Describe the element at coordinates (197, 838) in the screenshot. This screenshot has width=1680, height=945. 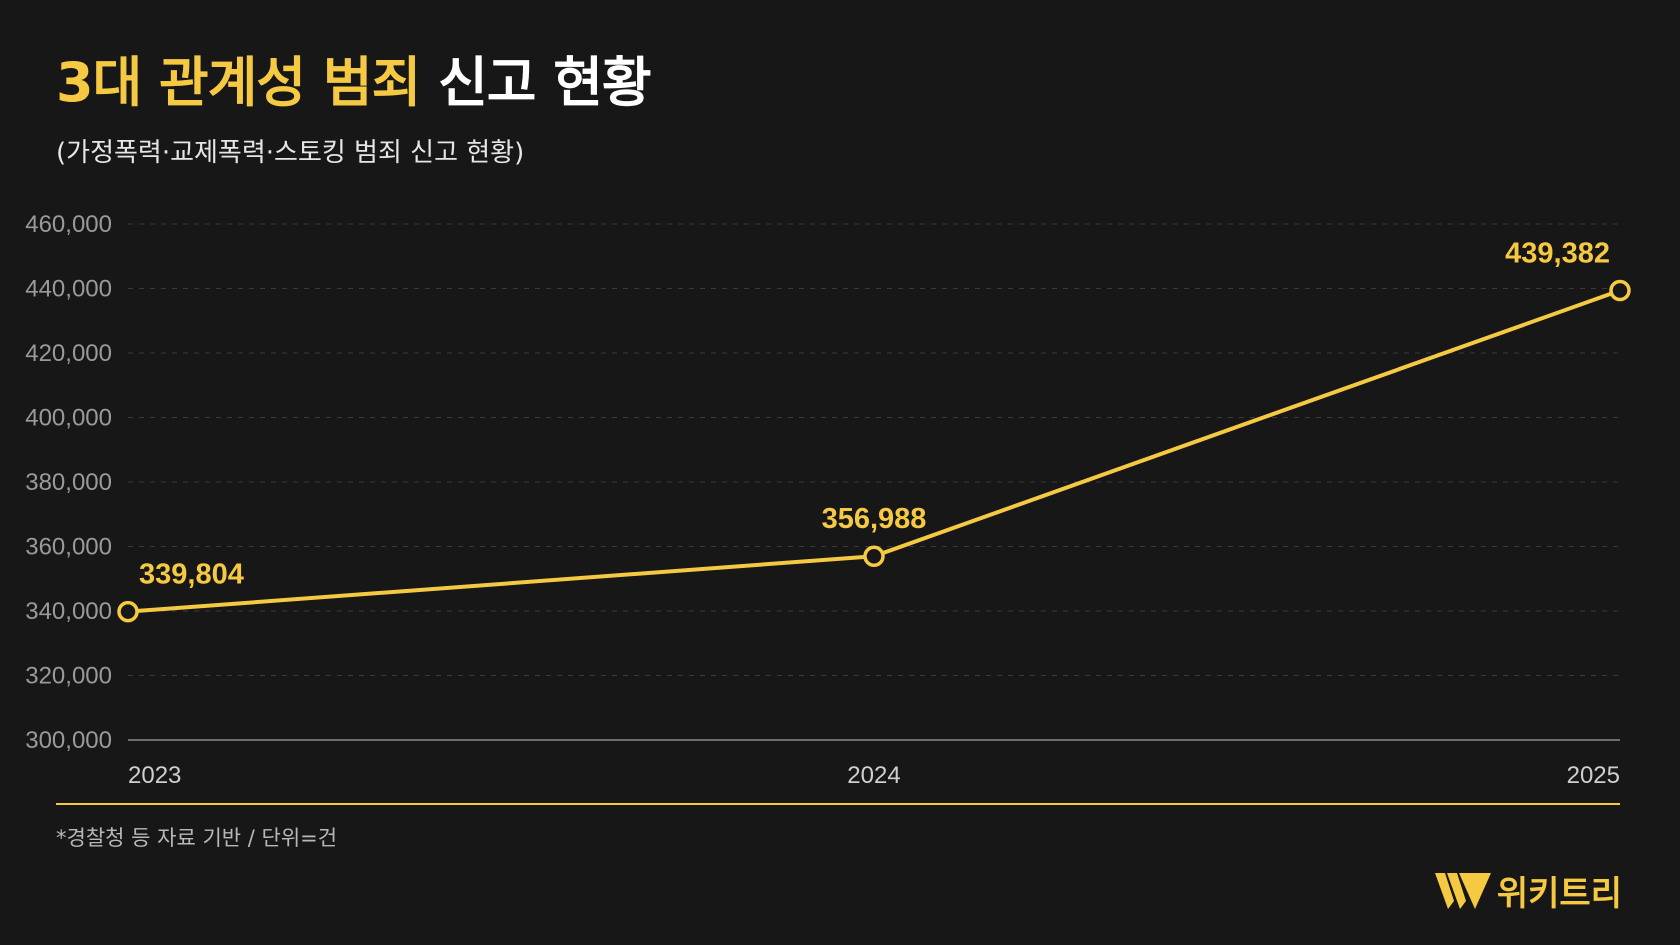
I see `source-note: *경찰청 등 자료 기반 / 단위=건` at that location.